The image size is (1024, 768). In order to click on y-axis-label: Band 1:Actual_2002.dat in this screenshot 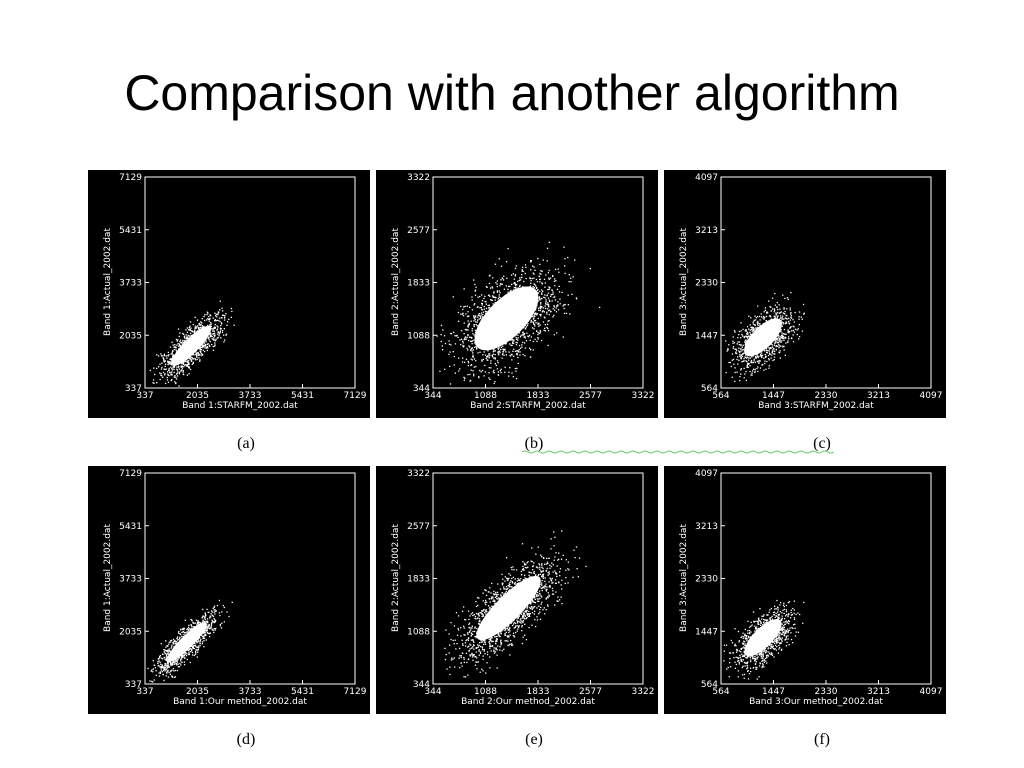, I will do `click(108, 282)`.